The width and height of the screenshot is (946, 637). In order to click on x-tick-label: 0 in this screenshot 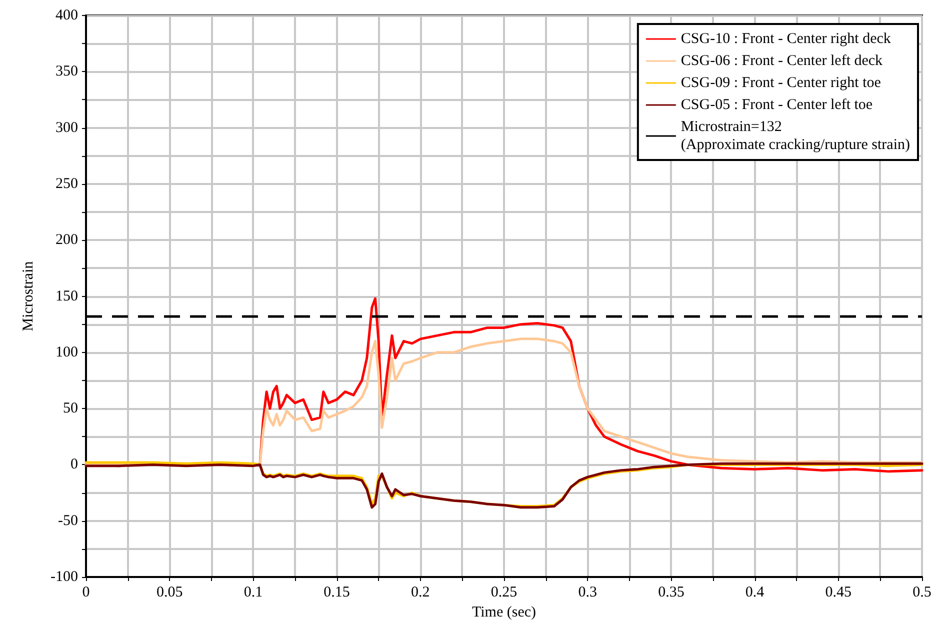, I will do `click(86, 592)`.